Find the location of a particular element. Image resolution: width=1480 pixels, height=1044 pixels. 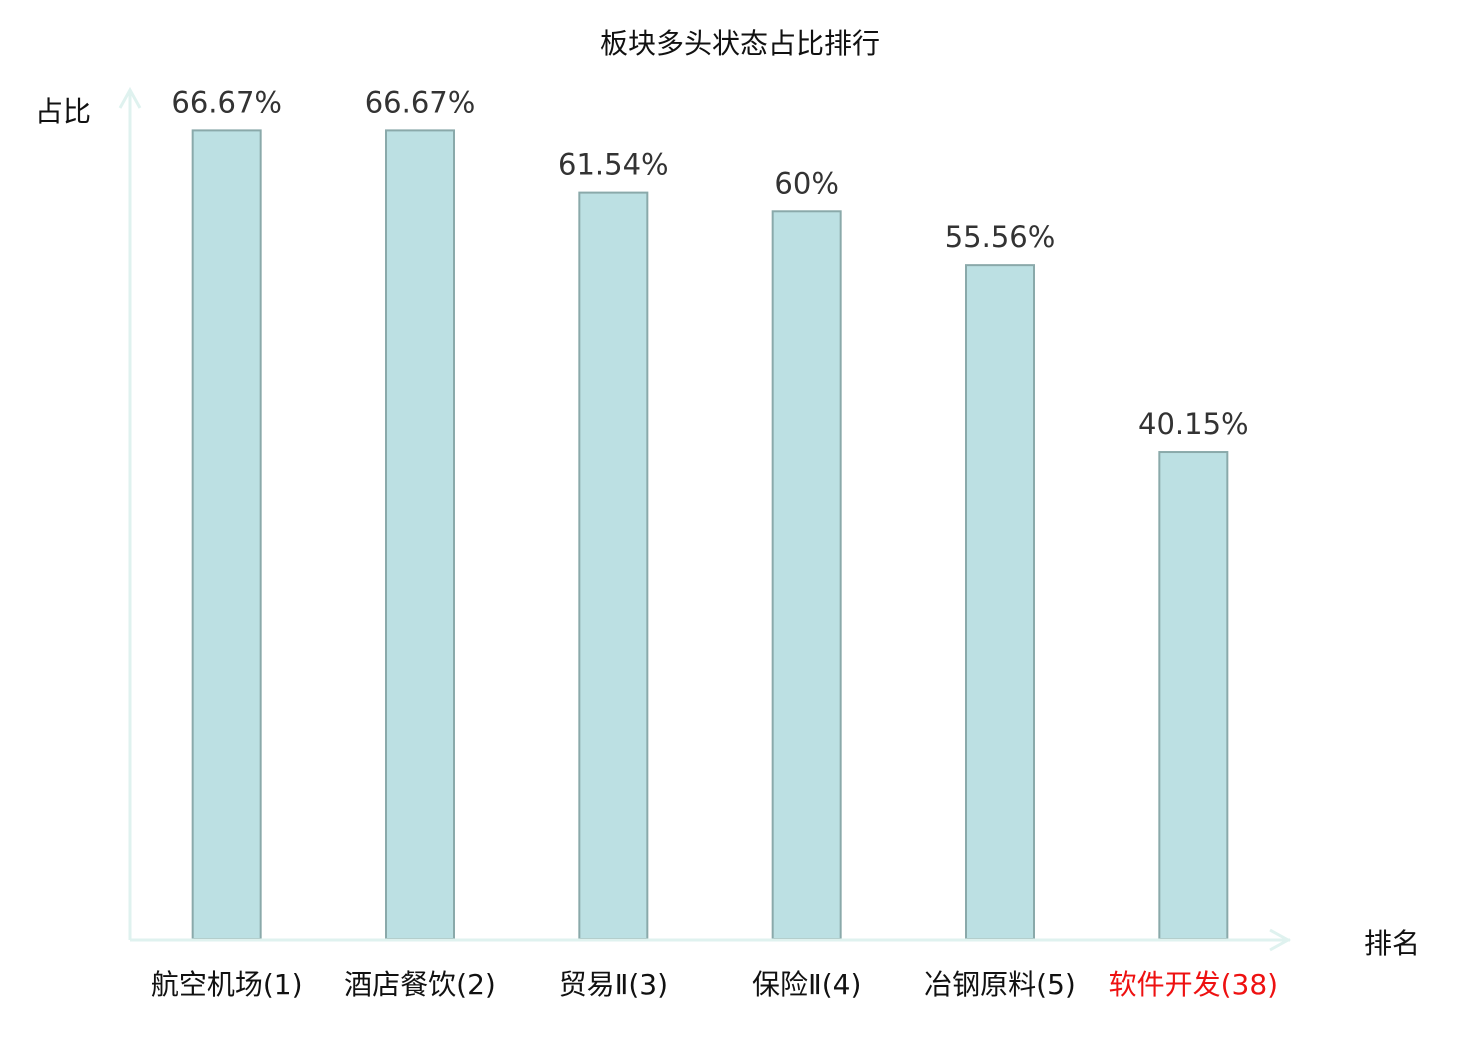

x-tick-label: 航空机场(1) is located at coordinates (227, 984).